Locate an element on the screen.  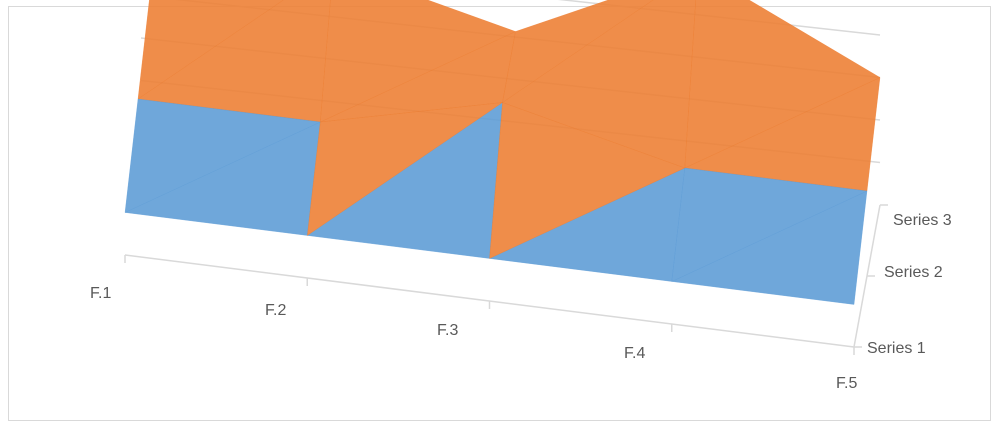
category-label: F.3 is located at coordinates (447, 330).